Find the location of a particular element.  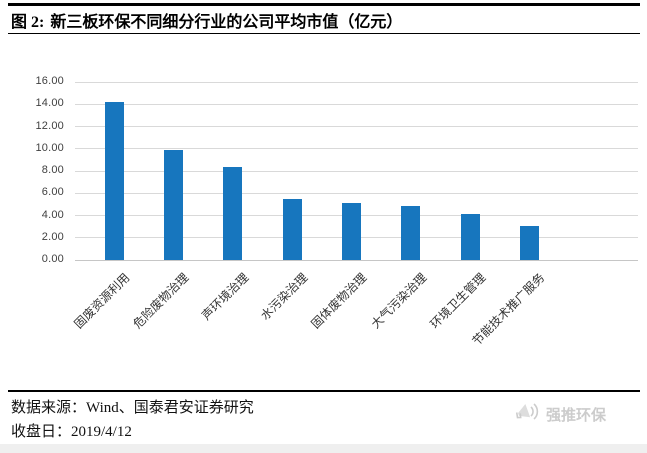

data-source-label: 数据来源： is located at coordinates (49, 408).